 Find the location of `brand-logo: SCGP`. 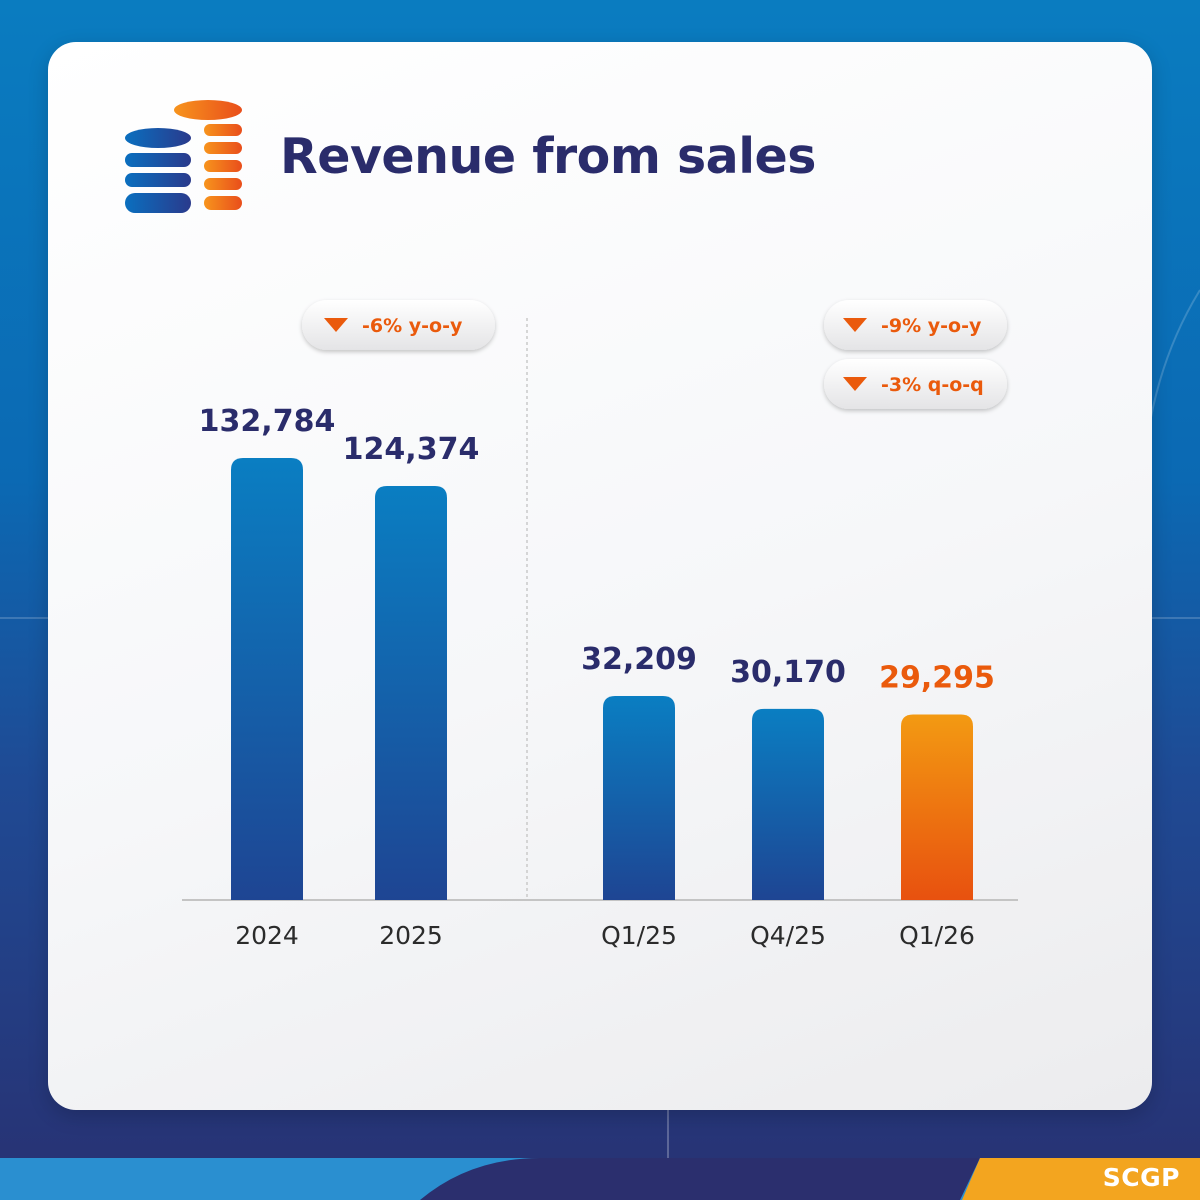

brand-logo: SCGP is located at coordinates (1141, 1177).